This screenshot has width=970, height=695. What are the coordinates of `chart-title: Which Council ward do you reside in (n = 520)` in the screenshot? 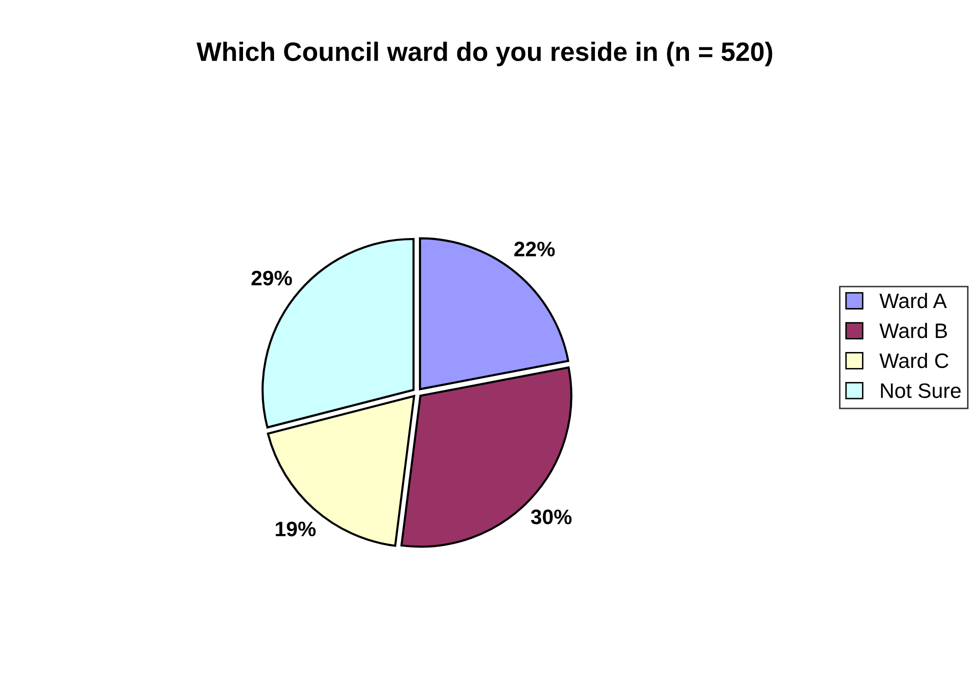 It's located at (484, 54).